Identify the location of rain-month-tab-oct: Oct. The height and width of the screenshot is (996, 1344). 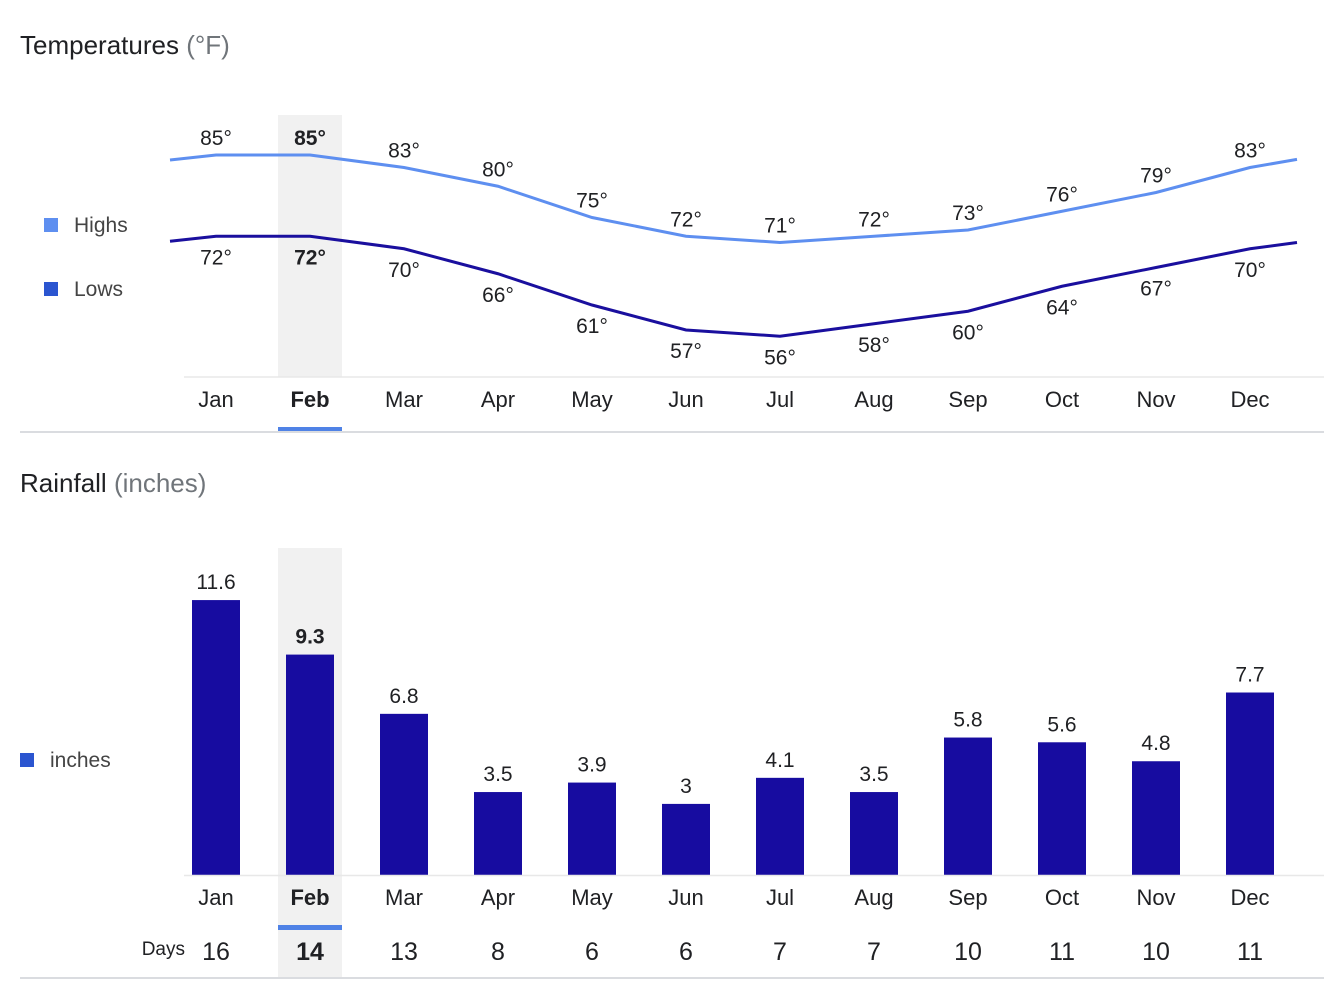
(1062, 897).